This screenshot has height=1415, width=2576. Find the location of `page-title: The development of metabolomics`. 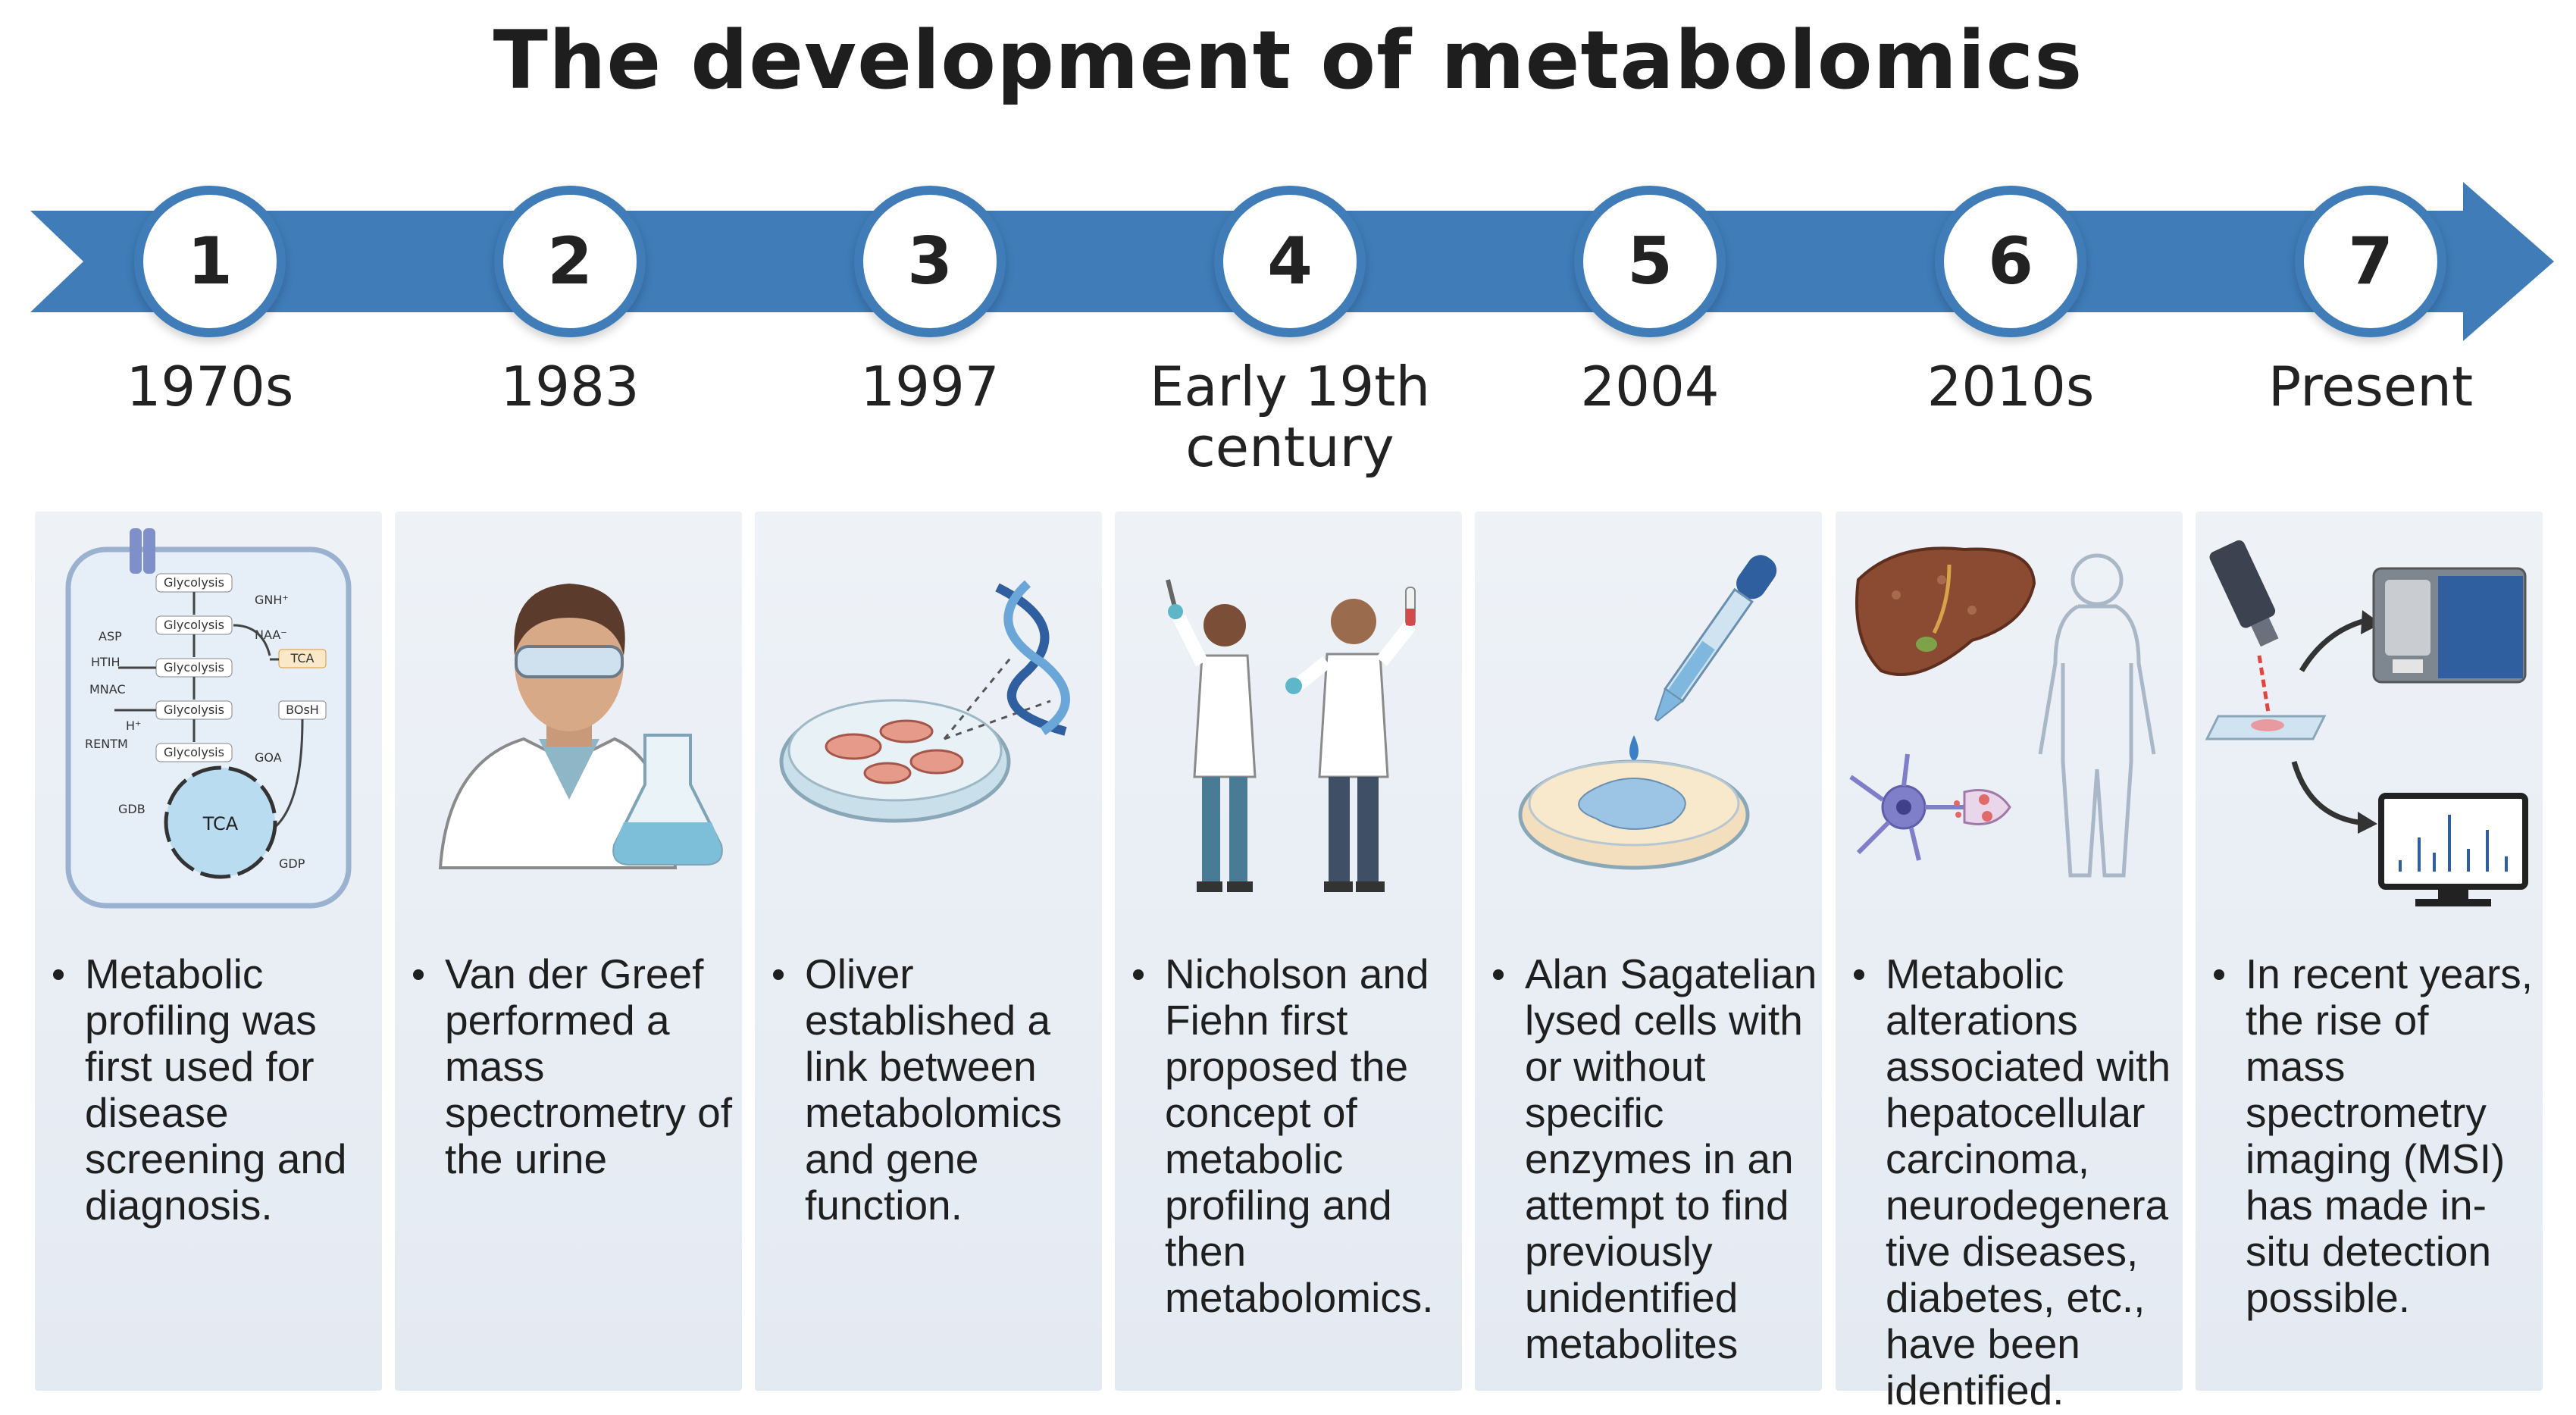

page-title: The development of metabolomics is located at coordinates (1288, 60).